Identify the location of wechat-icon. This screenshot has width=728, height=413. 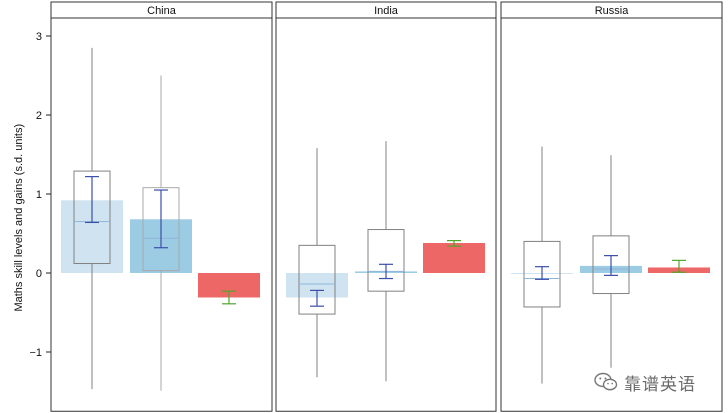
(606, 381).